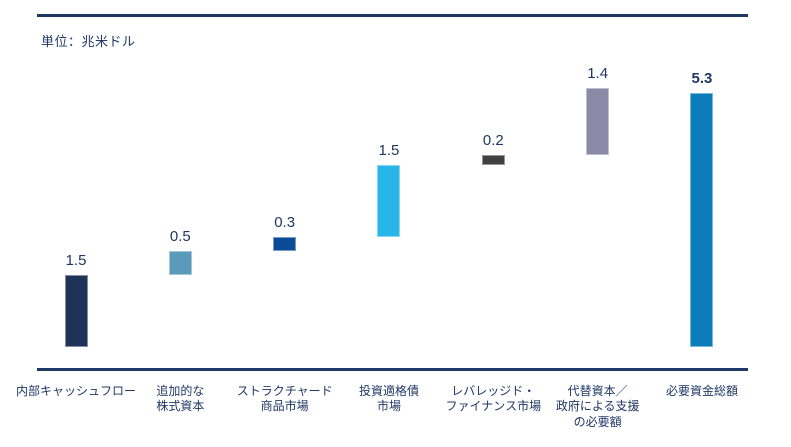 The height and width of the screenshot is (447, 791). Describe the element at coordinates (598, 73) in the screenshot. I see `bar-value-label: 1.4` at that location.